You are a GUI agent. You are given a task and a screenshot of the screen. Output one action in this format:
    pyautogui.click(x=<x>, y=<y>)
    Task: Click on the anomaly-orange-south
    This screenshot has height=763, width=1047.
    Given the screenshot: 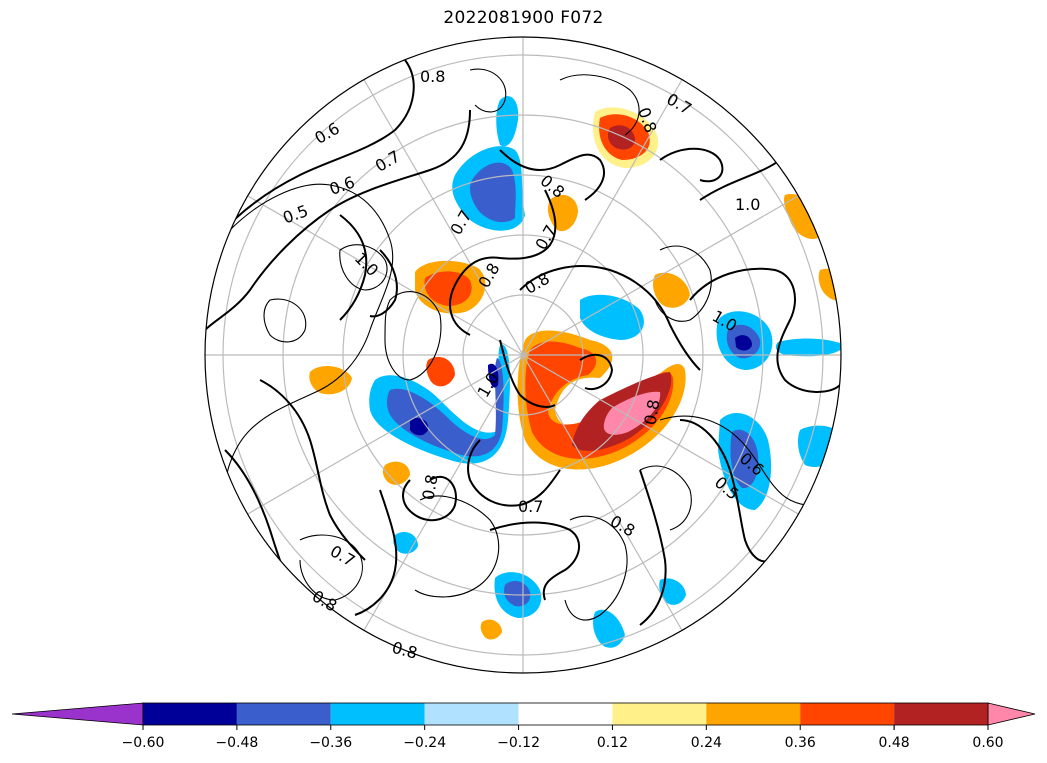 What is the action you would take?
    pyautogui.click(x=491, y=629)
    